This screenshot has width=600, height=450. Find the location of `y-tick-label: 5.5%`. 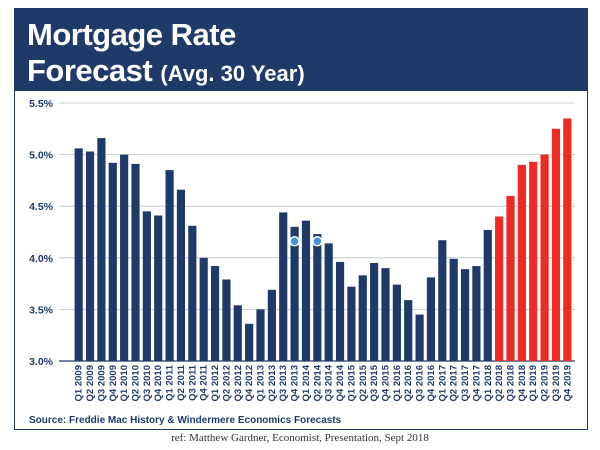

y-tick-label: 5.5% is located at coordinates (41, 104).